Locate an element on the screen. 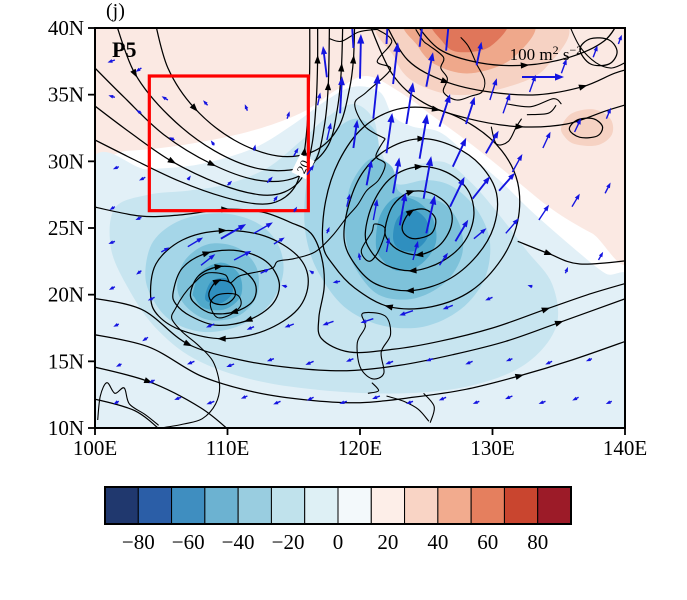 The height and width of the screenshot is (600, 687). x-axis-tick-label: 130E is located at coordinates (492, 448).